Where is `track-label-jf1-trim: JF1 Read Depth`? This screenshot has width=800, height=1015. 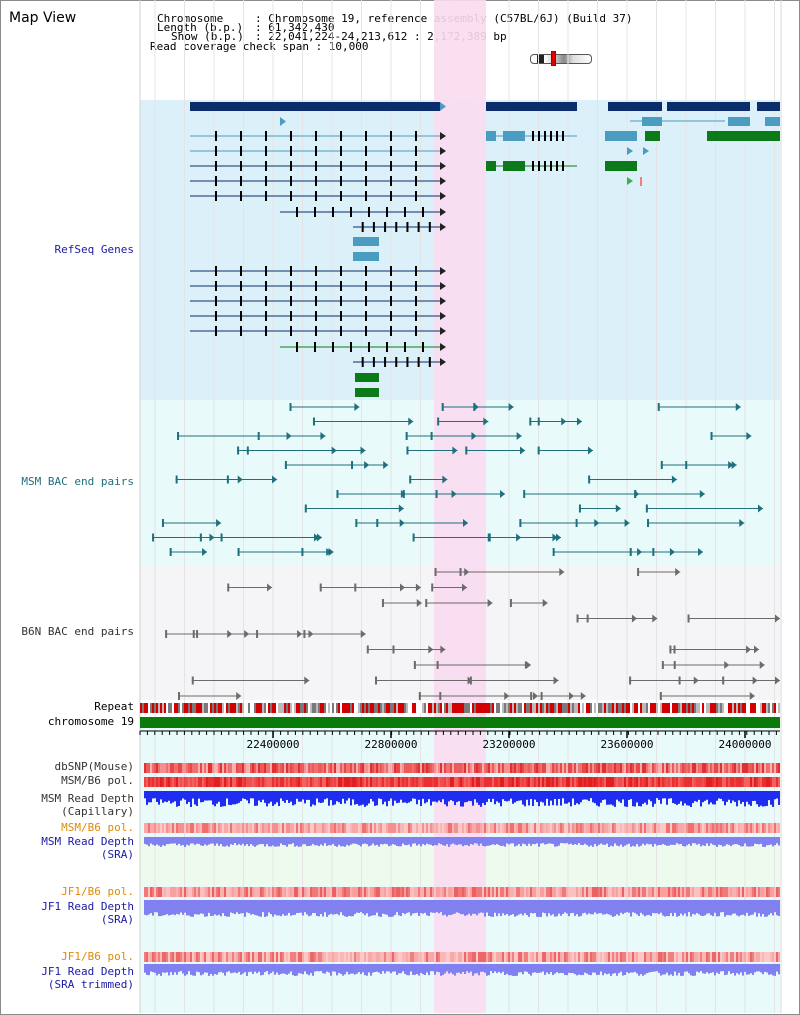
track-label-jf1-trim: JF1 Read Depth is located at coordinates (87, 971).